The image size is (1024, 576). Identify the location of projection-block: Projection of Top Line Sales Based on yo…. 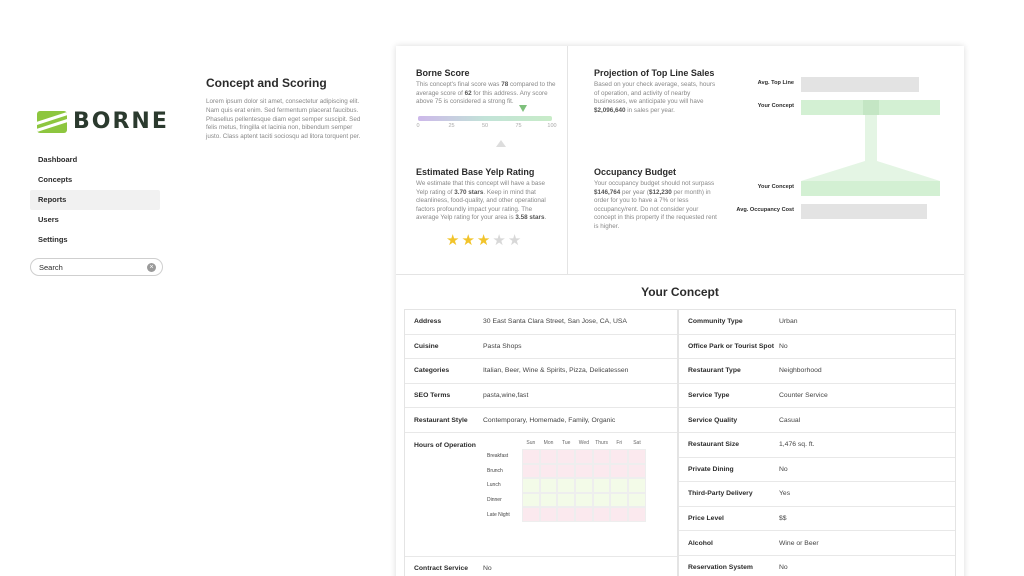
(656, 91).